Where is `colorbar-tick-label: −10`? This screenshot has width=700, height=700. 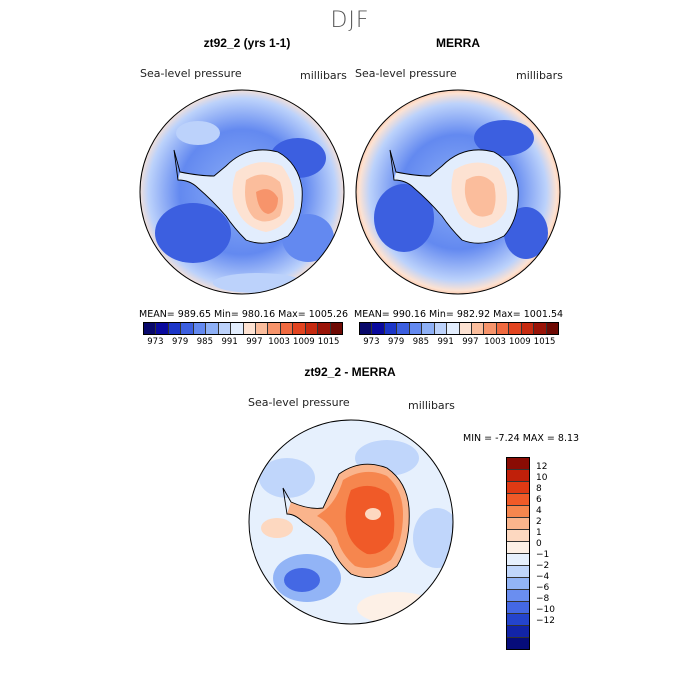
colorbar-tick-label: −10 is located at coordinates (545, 610).